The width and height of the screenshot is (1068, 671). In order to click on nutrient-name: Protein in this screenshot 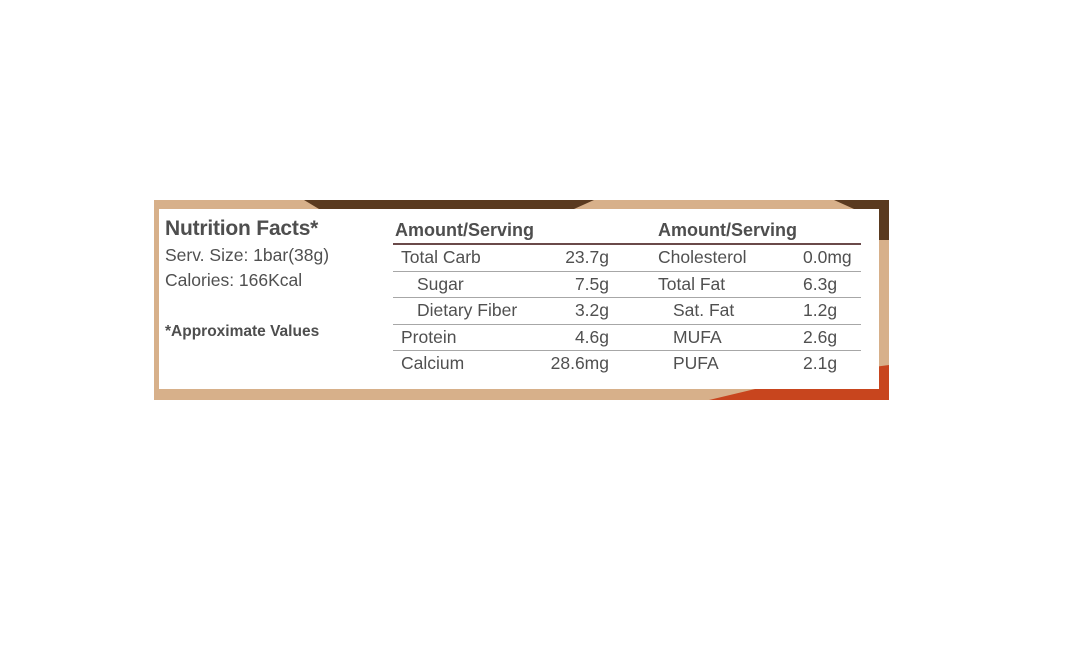, I will do `click(429, 336)`.